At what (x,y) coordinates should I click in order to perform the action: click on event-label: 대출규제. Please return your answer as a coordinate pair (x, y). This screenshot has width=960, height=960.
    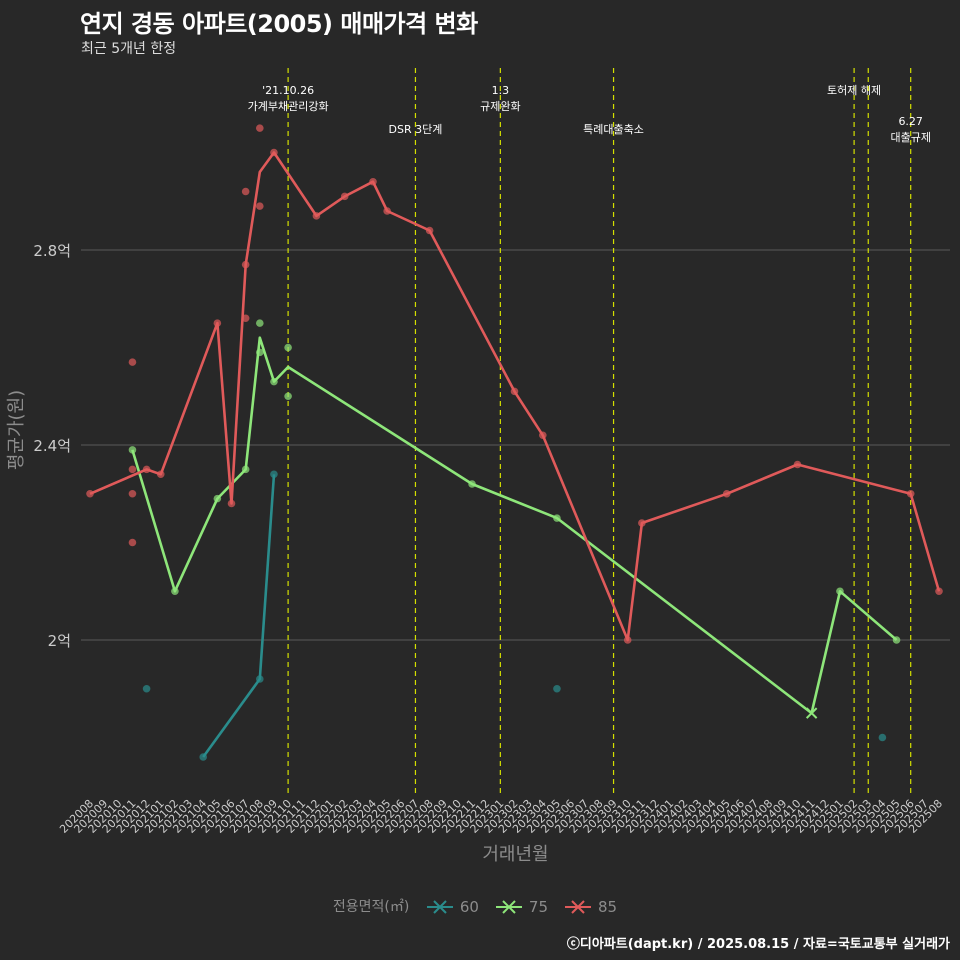
    Looking at the image, I should click on (910, 137).